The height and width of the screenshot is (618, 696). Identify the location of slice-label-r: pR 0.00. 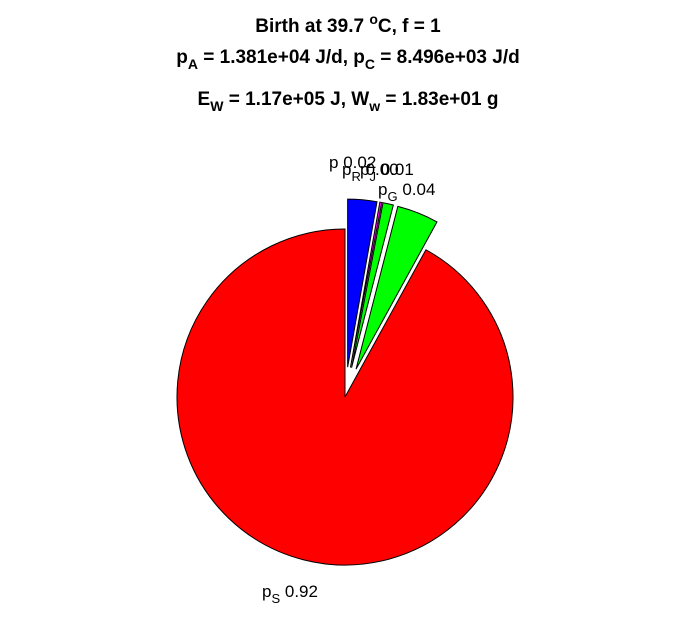
(370, 172).